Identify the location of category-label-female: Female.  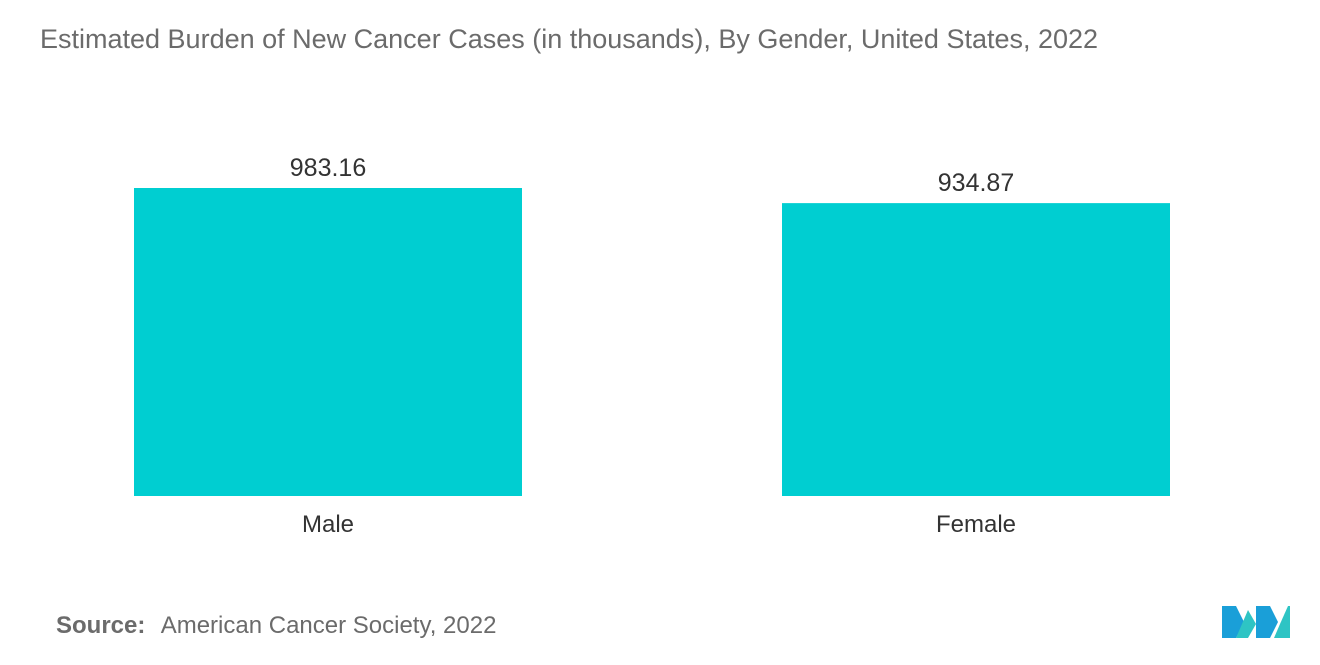
(976, 524).